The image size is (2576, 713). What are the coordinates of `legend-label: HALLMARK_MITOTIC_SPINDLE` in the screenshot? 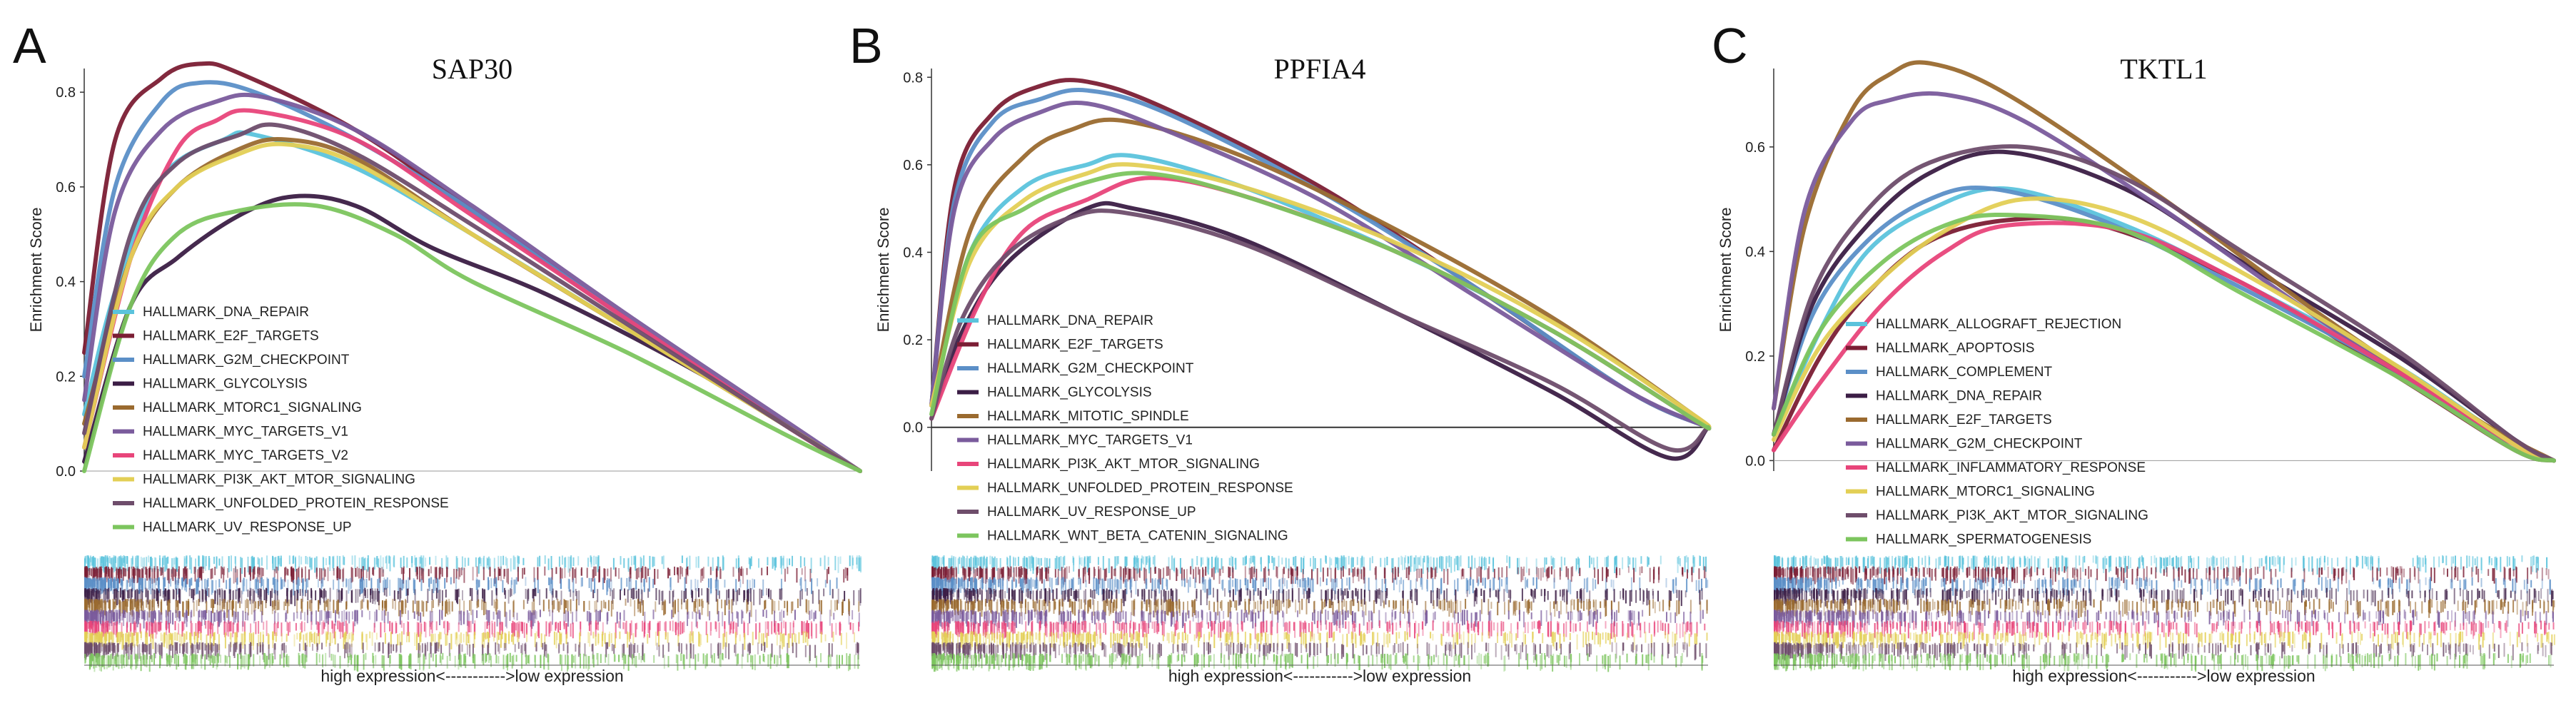 It's located at (1088, 416).